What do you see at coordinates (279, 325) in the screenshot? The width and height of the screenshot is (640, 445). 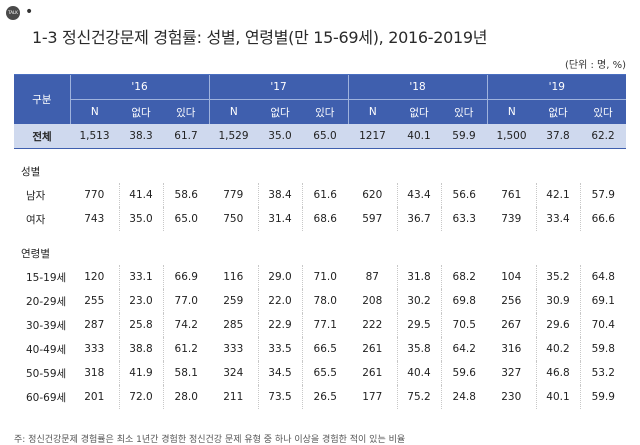 I see `table-cell: 22.9` at bounding box center [279, 325].